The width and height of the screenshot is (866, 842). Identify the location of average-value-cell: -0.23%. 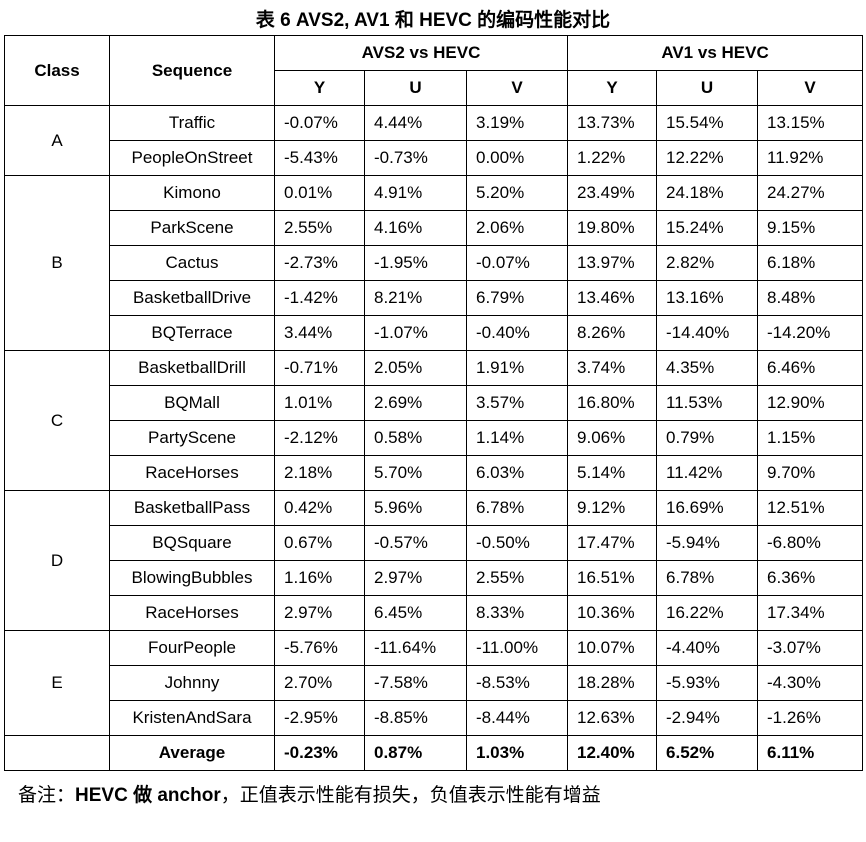
(319, 753).